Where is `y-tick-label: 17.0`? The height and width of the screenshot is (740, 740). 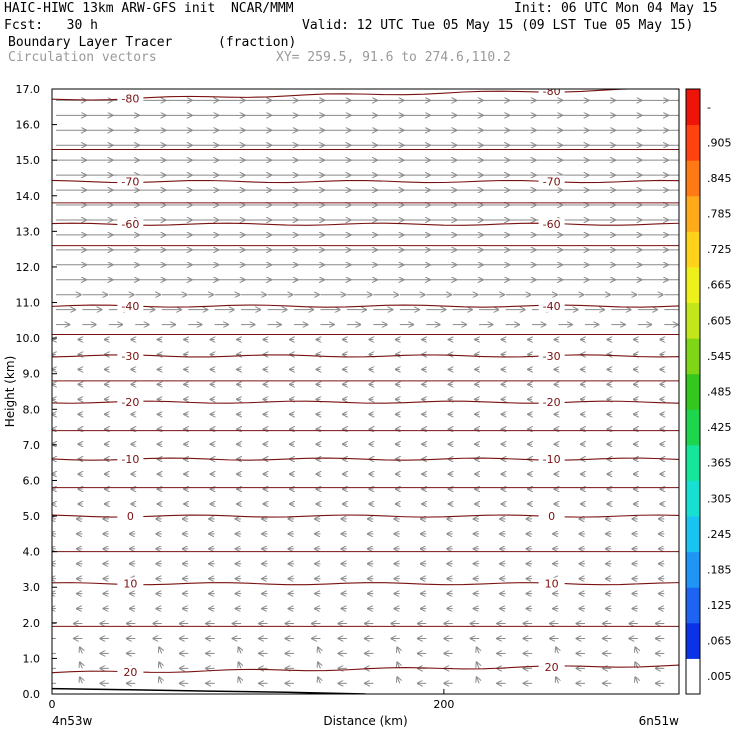
y-tick-label: 17.0 is located at coordinates (28, 89).